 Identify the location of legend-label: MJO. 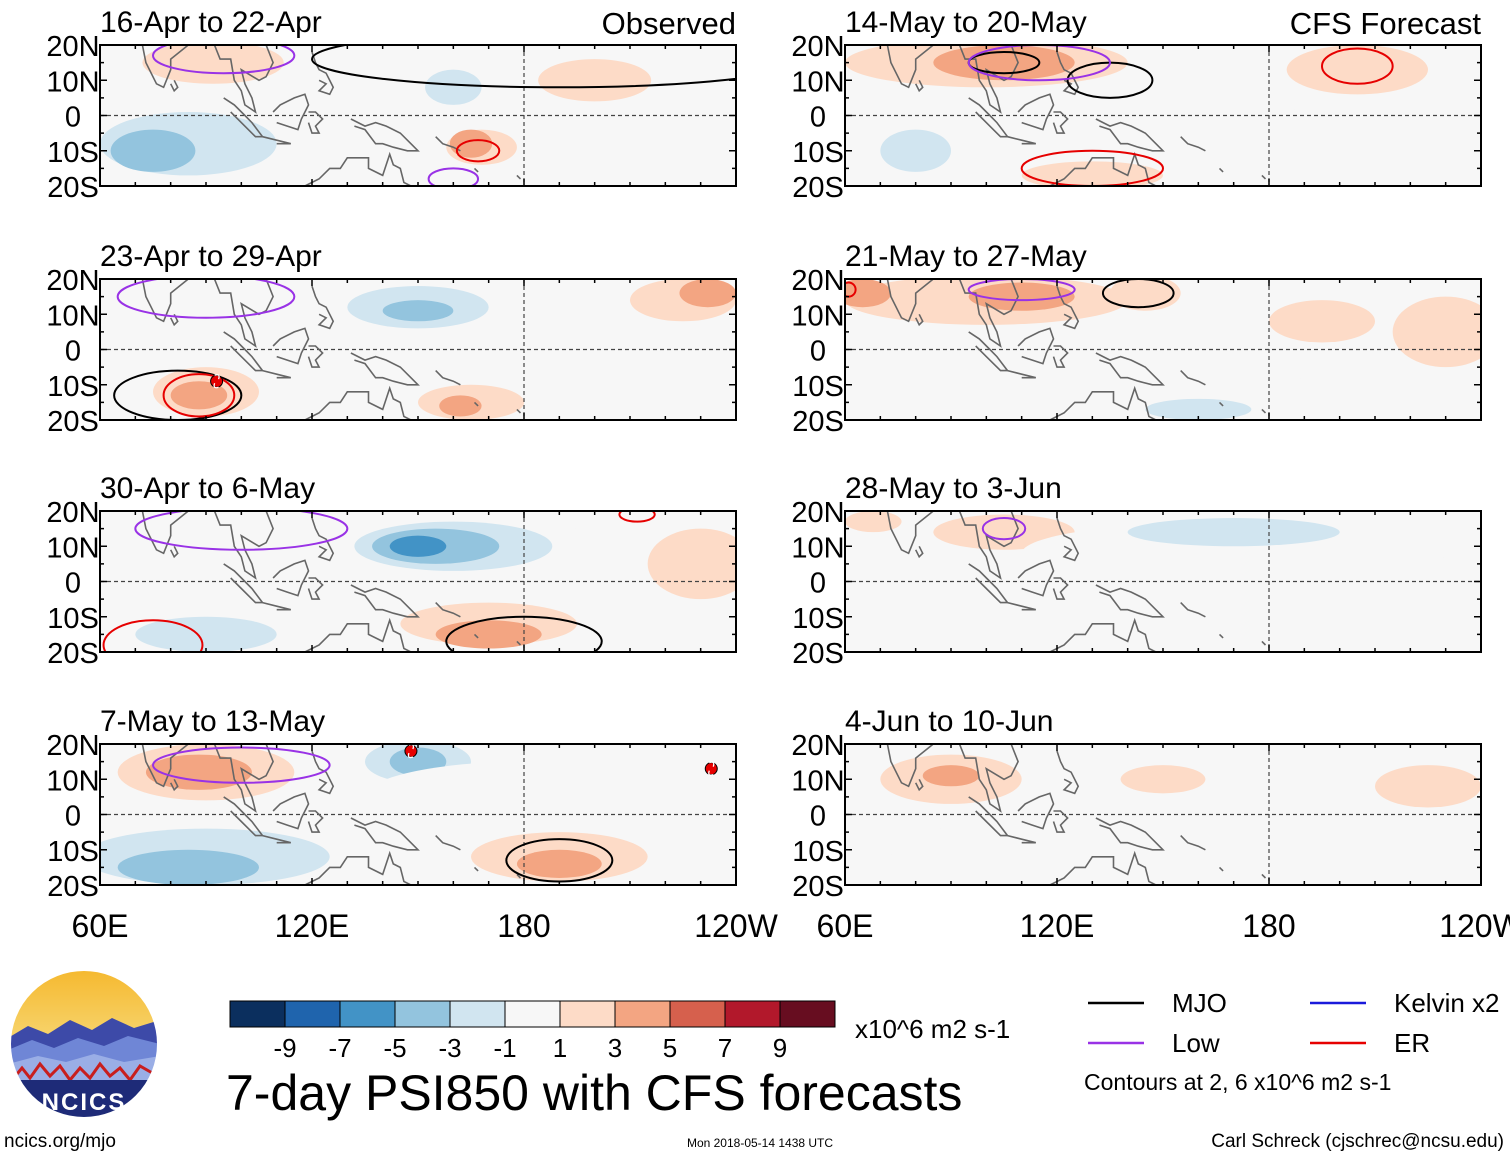
(1199, 1003).